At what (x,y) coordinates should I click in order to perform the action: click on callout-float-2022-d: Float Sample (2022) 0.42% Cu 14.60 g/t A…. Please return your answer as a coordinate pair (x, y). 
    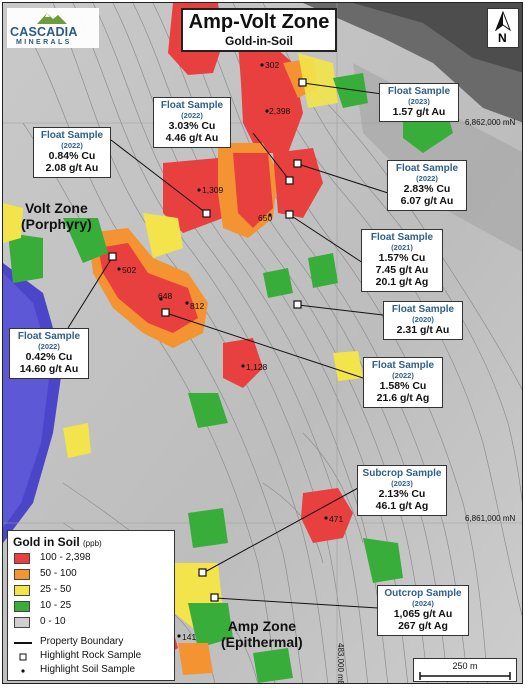
    Looking at the image, I should click on (49, 354).